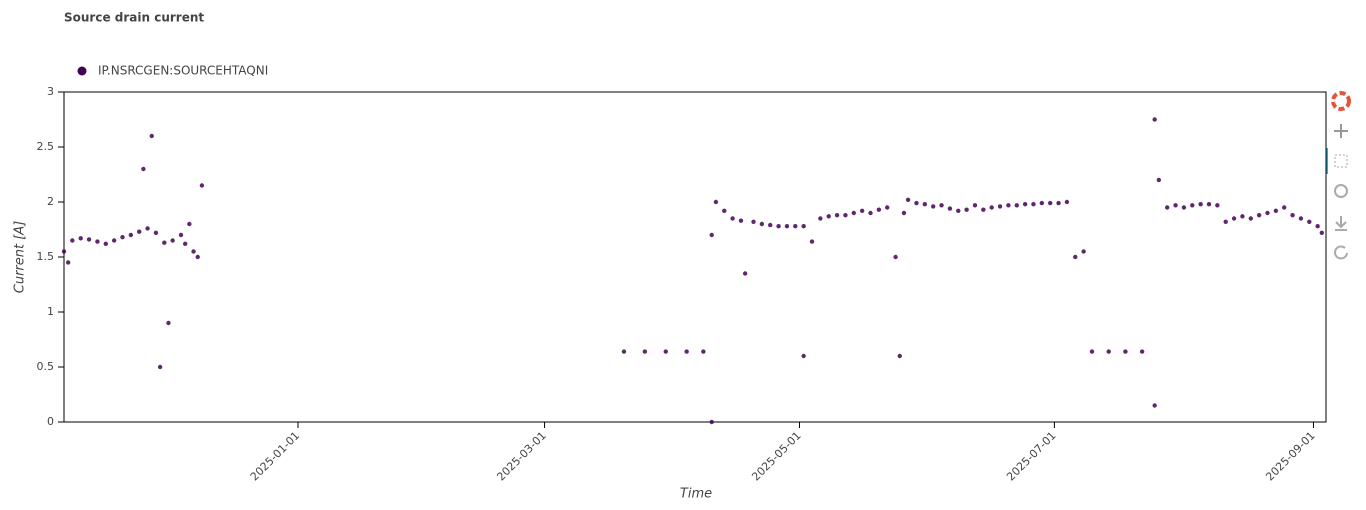 This screenshot has height=510, width=1366. I want to click on y-tick-label: 2.5, so click(46, 146).